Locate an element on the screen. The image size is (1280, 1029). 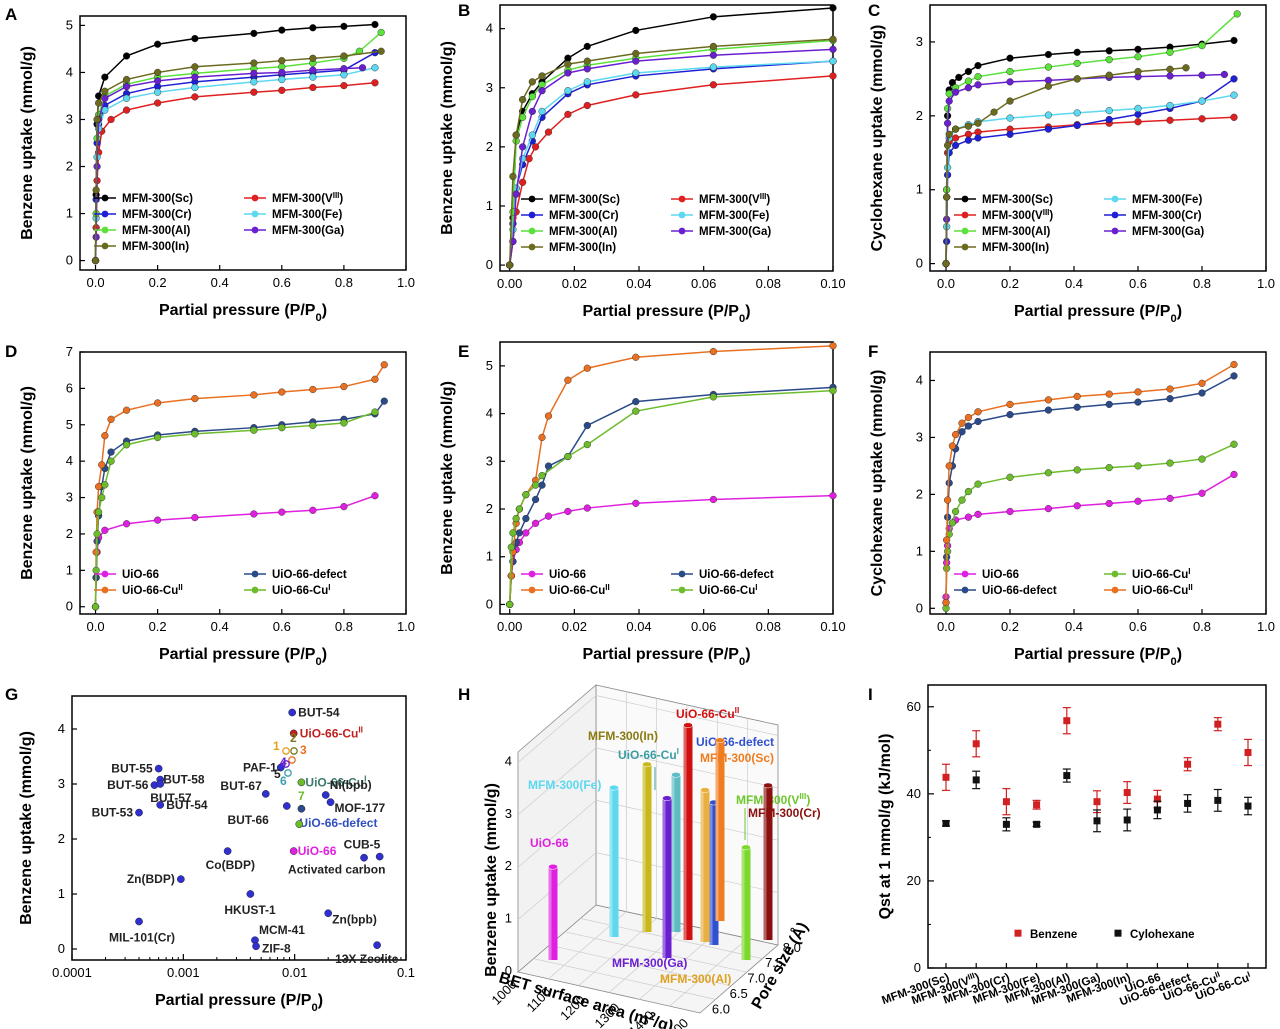
legend-label: MFM-300(VIII) is located at coordinates (734, 199).